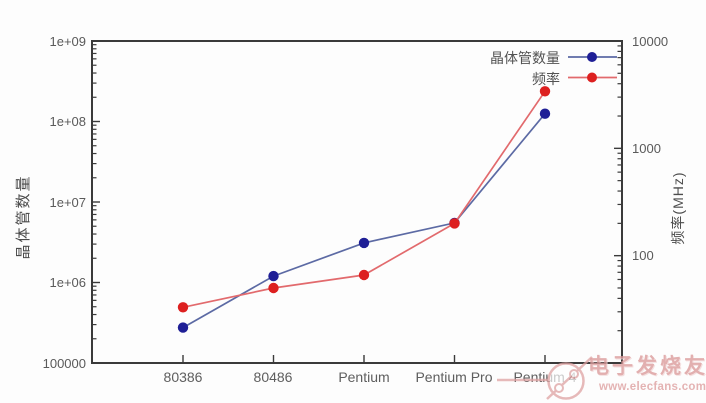 Image resolution: width=706 pixels, height=403 pixels. Describe the element at coordinates (646, 148) in the screenshot. I see `y2-tick-label: 1000` at that location.